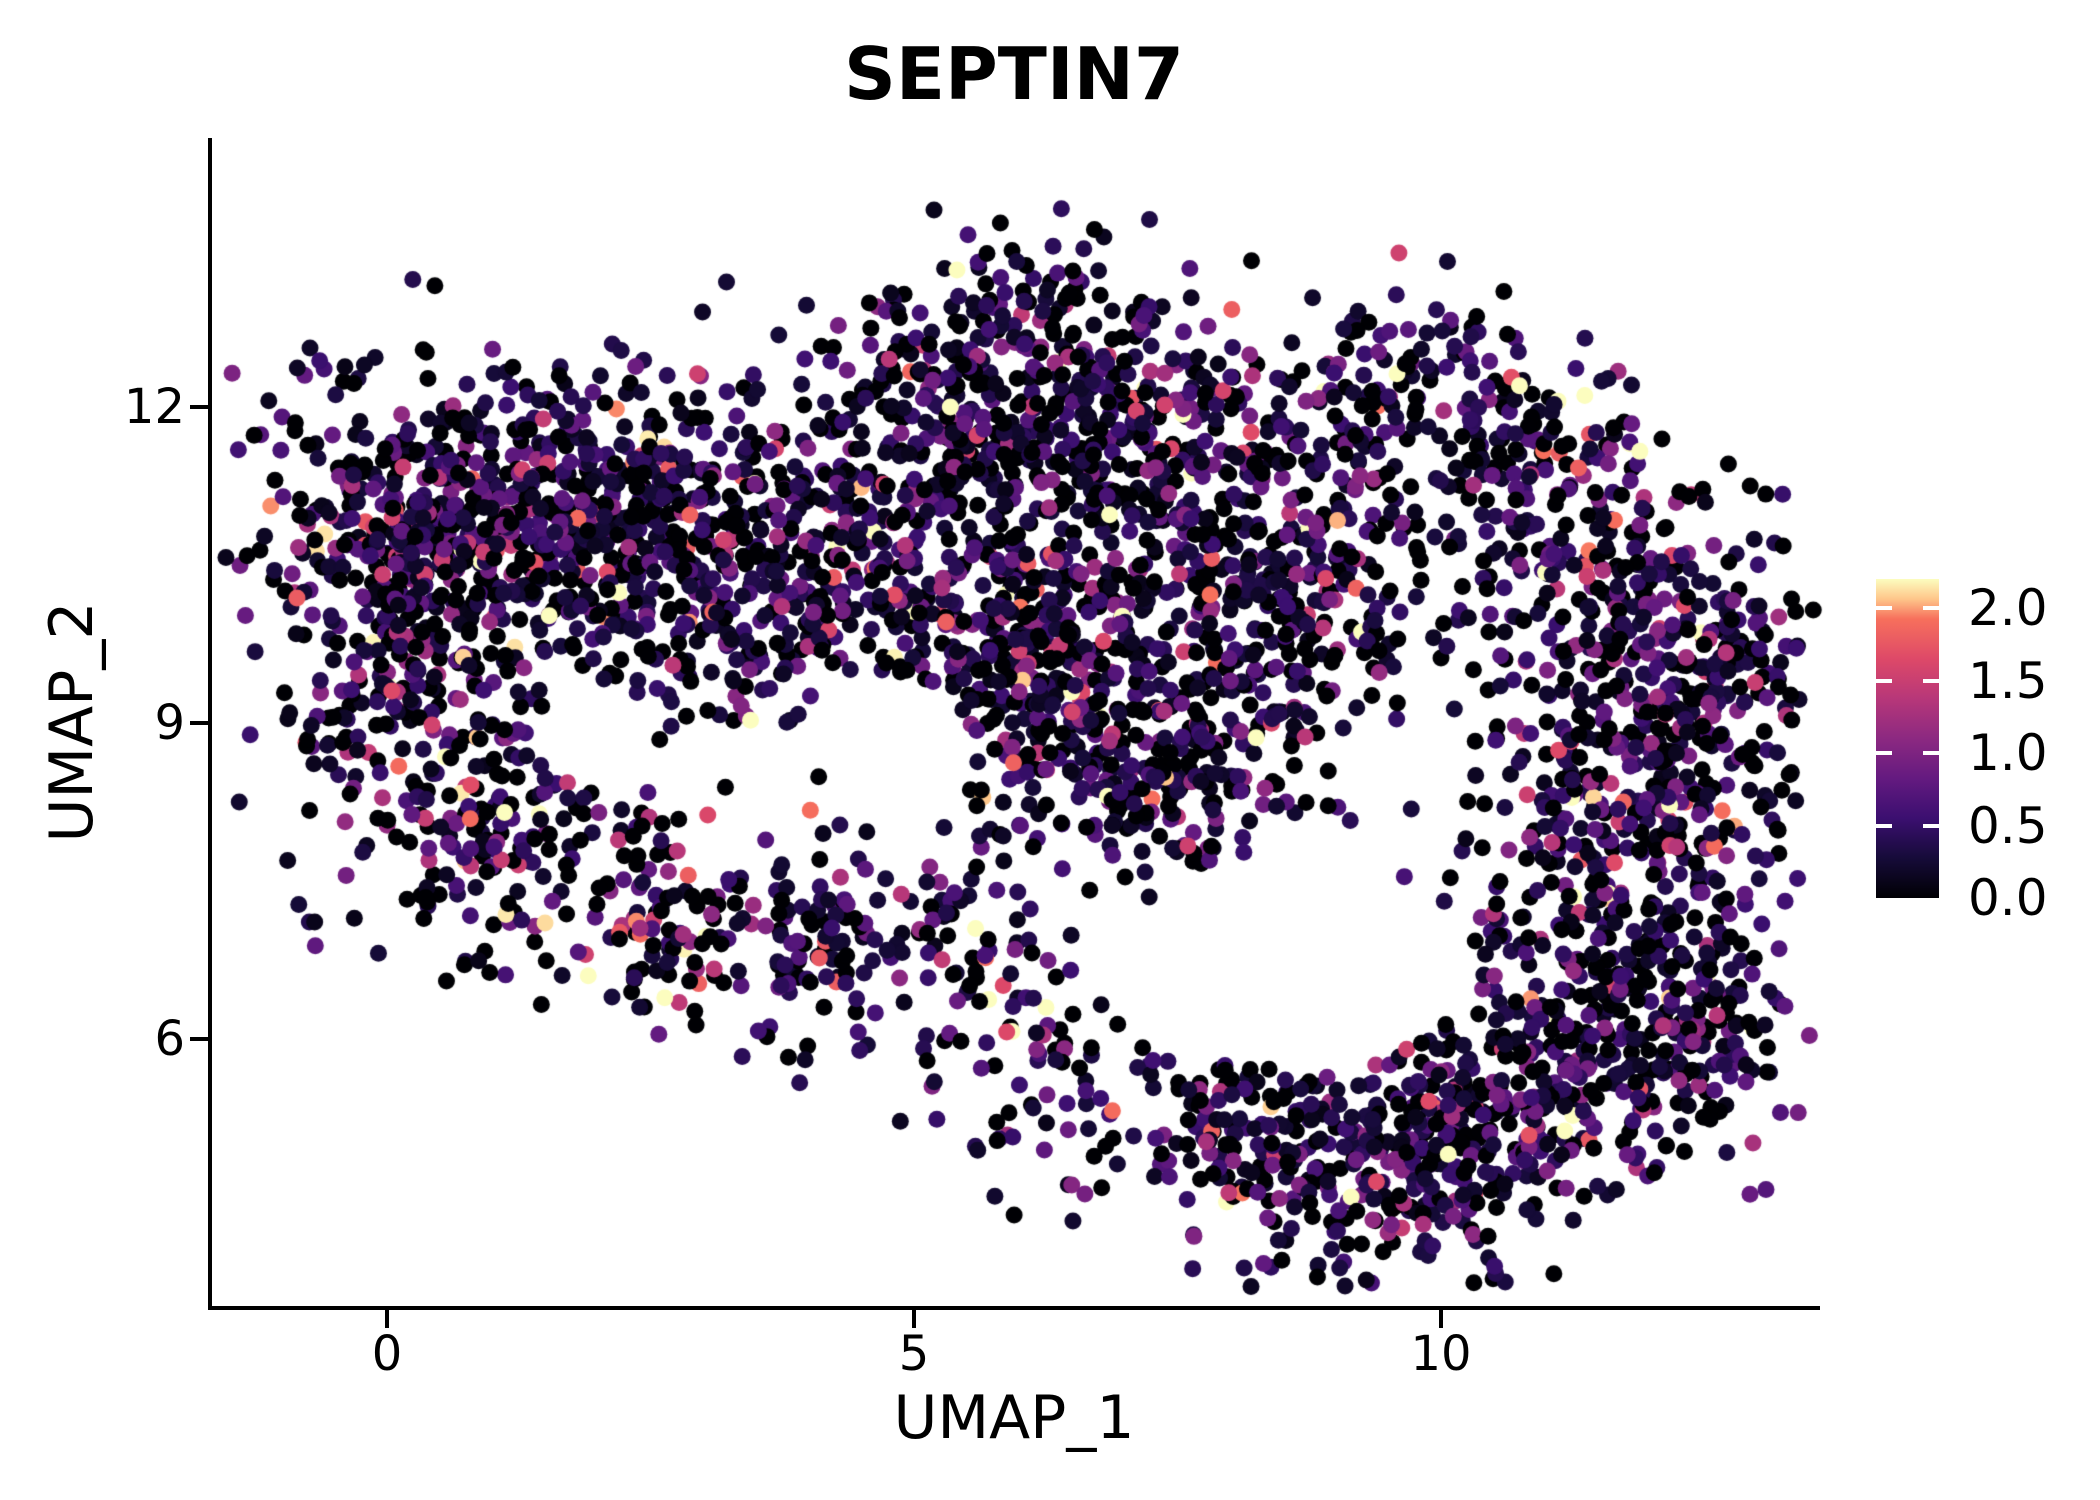 This screenshot has height=1500, width=2100. Describe the element at coordinates (210, 724) in the screenshot. I see `y-axis-line` at that location.